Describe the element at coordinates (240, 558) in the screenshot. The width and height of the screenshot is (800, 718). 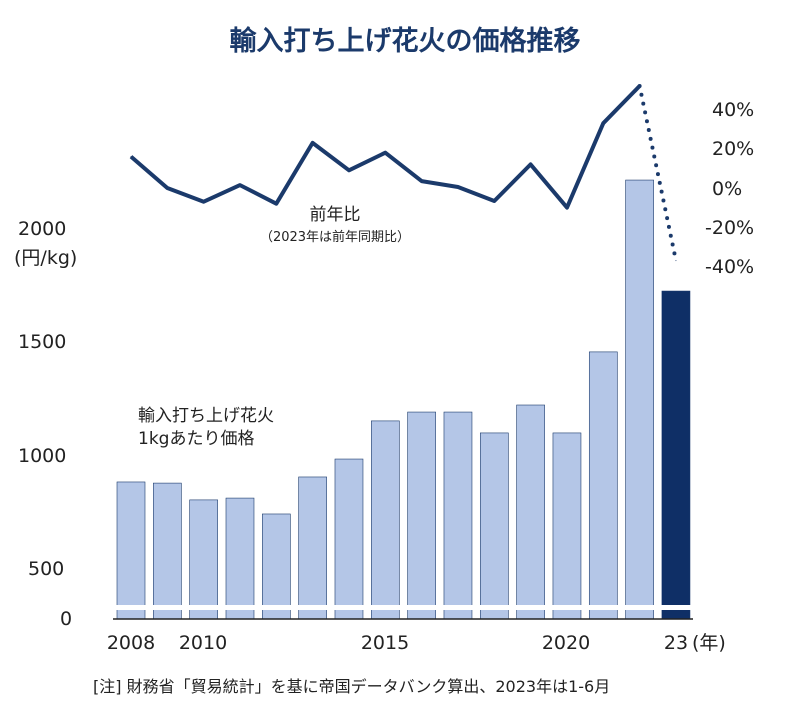
I see `bar-2011` at that location.